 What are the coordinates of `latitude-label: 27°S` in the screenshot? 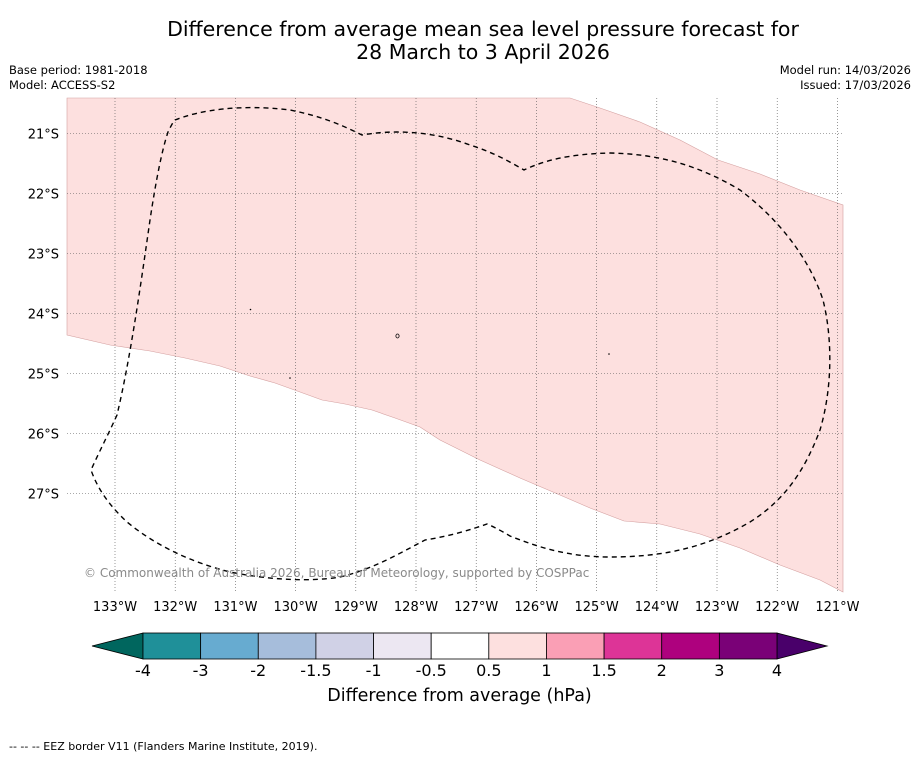 It's located at (43, 495).